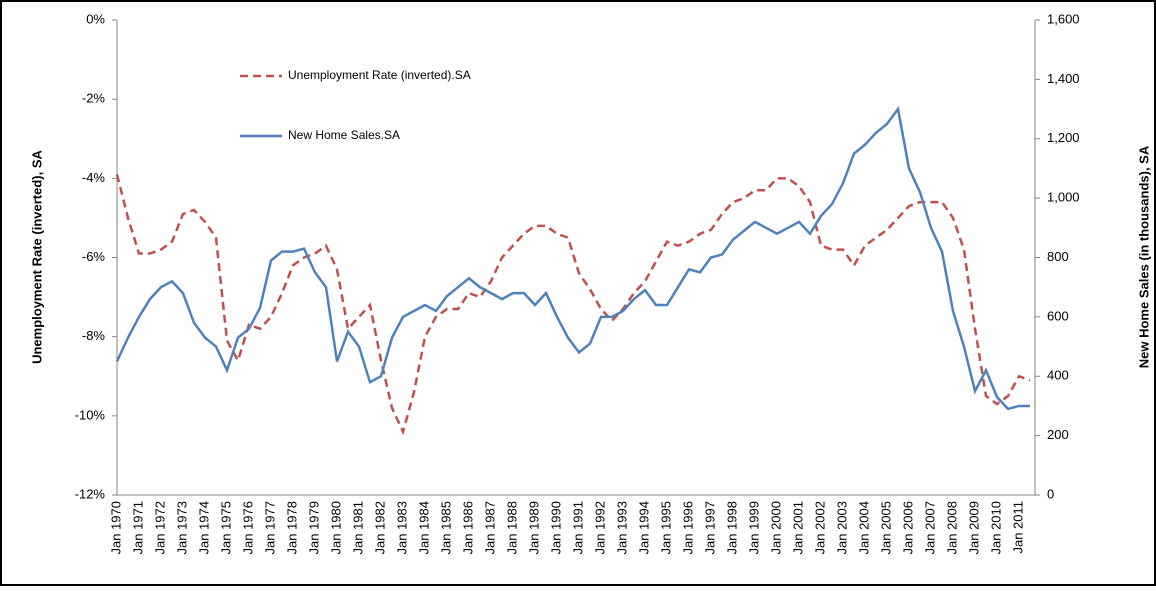 The image size is (1156, 591). What do you see at coordinates (511, 528) in the screenshot?
I see `x-tick-label: Jan 1988` at bounding box center [511, 528].